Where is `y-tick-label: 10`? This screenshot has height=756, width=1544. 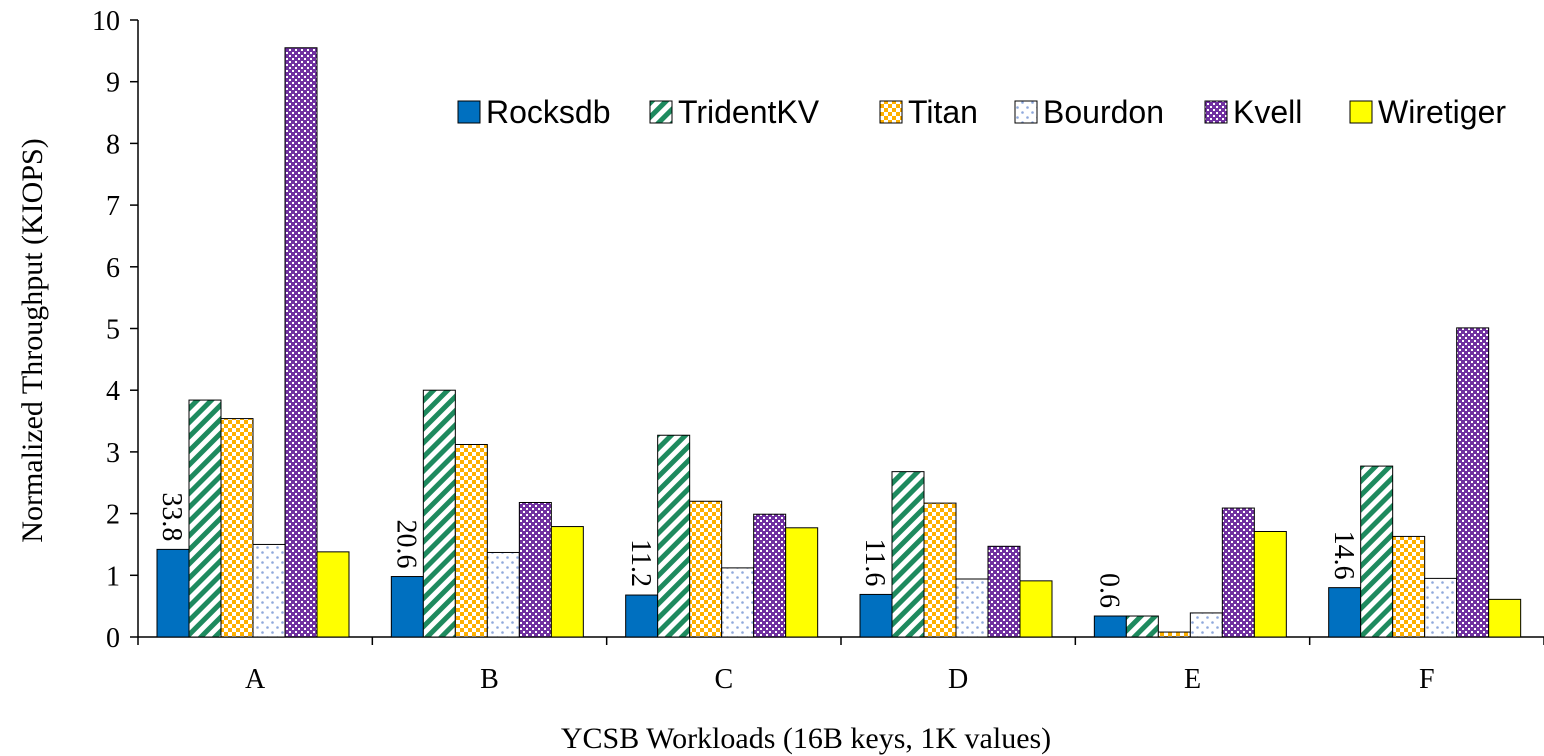
y-tick-label: 10 is located at coordinates (106, 21).